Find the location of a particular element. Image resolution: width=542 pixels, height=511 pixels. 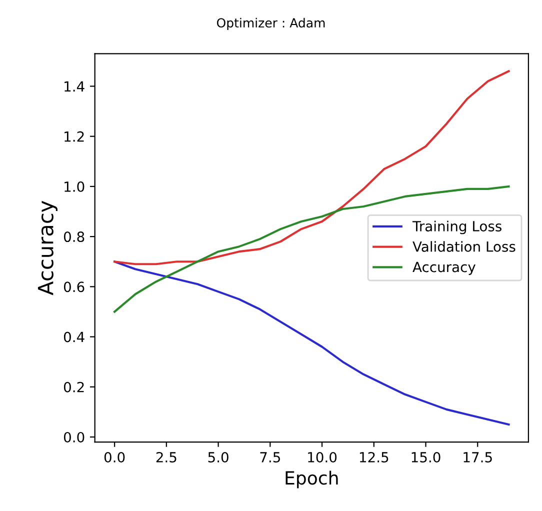

chart-title: Optimizer : Adam is located at coordinates (270, 24).